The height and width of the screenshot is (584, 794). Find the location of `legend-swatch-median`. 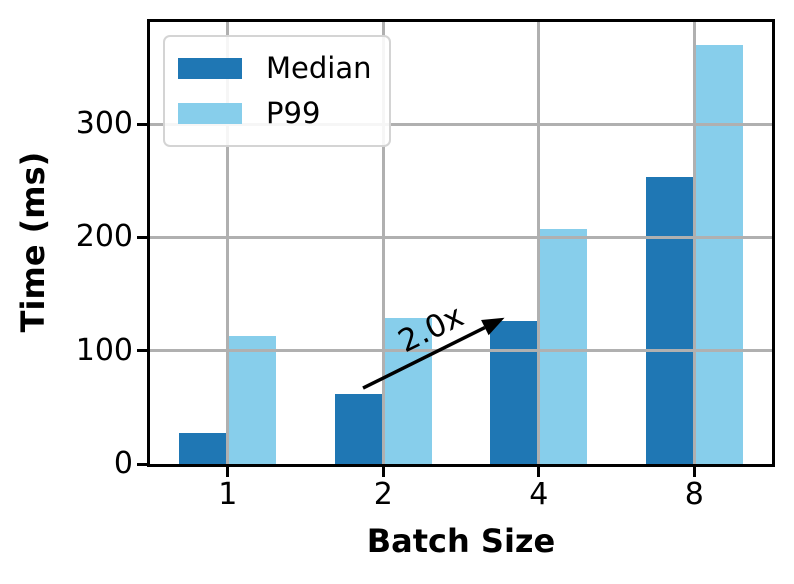

legend-swatch-median is located at coordinates (210, 68).